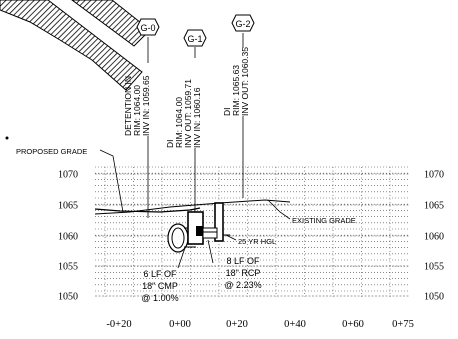 This screenshot has height=339, width=458. I want to click on g2-label-stack: DI RIM: 1065.63 INV OUT: 1060.35, so click(236, 81).